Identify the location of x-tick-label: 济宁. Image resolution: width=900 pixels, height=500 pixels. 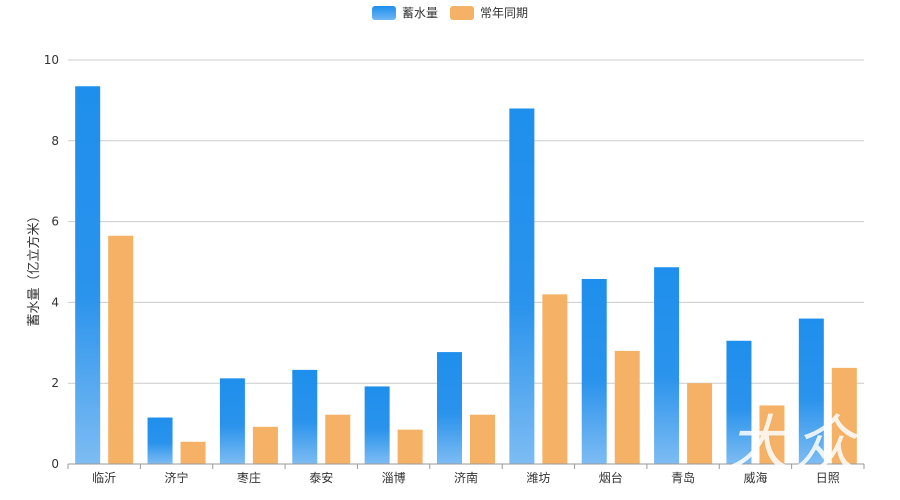
(177, 477).